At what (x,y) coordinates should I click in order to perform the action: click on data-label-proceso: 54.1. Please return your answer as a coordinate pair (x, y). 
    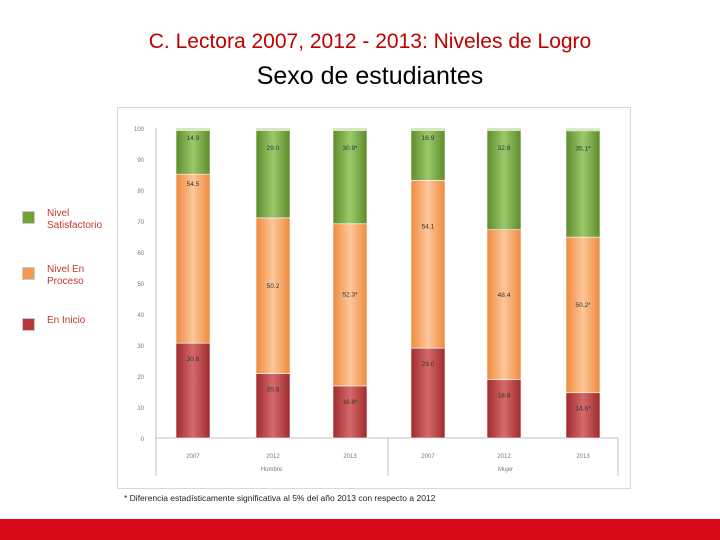
    Looking at the image, I should click on (428, 226).